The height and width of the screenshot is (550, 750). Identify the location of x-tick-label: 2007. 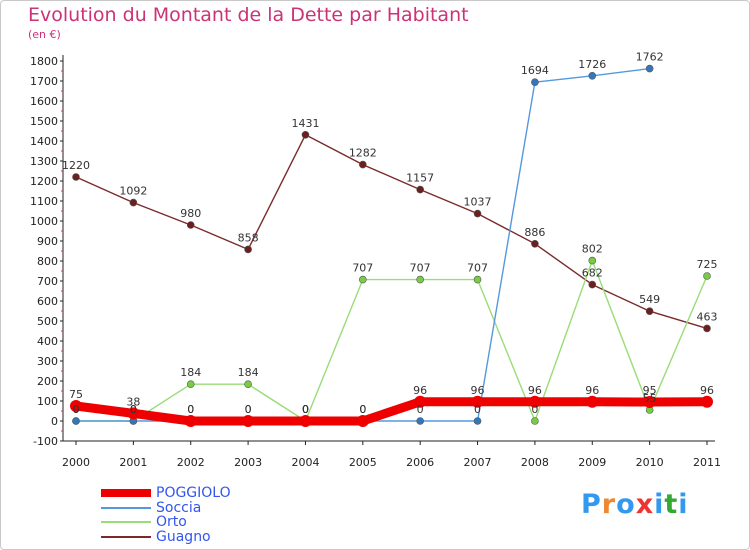
(478, 462).